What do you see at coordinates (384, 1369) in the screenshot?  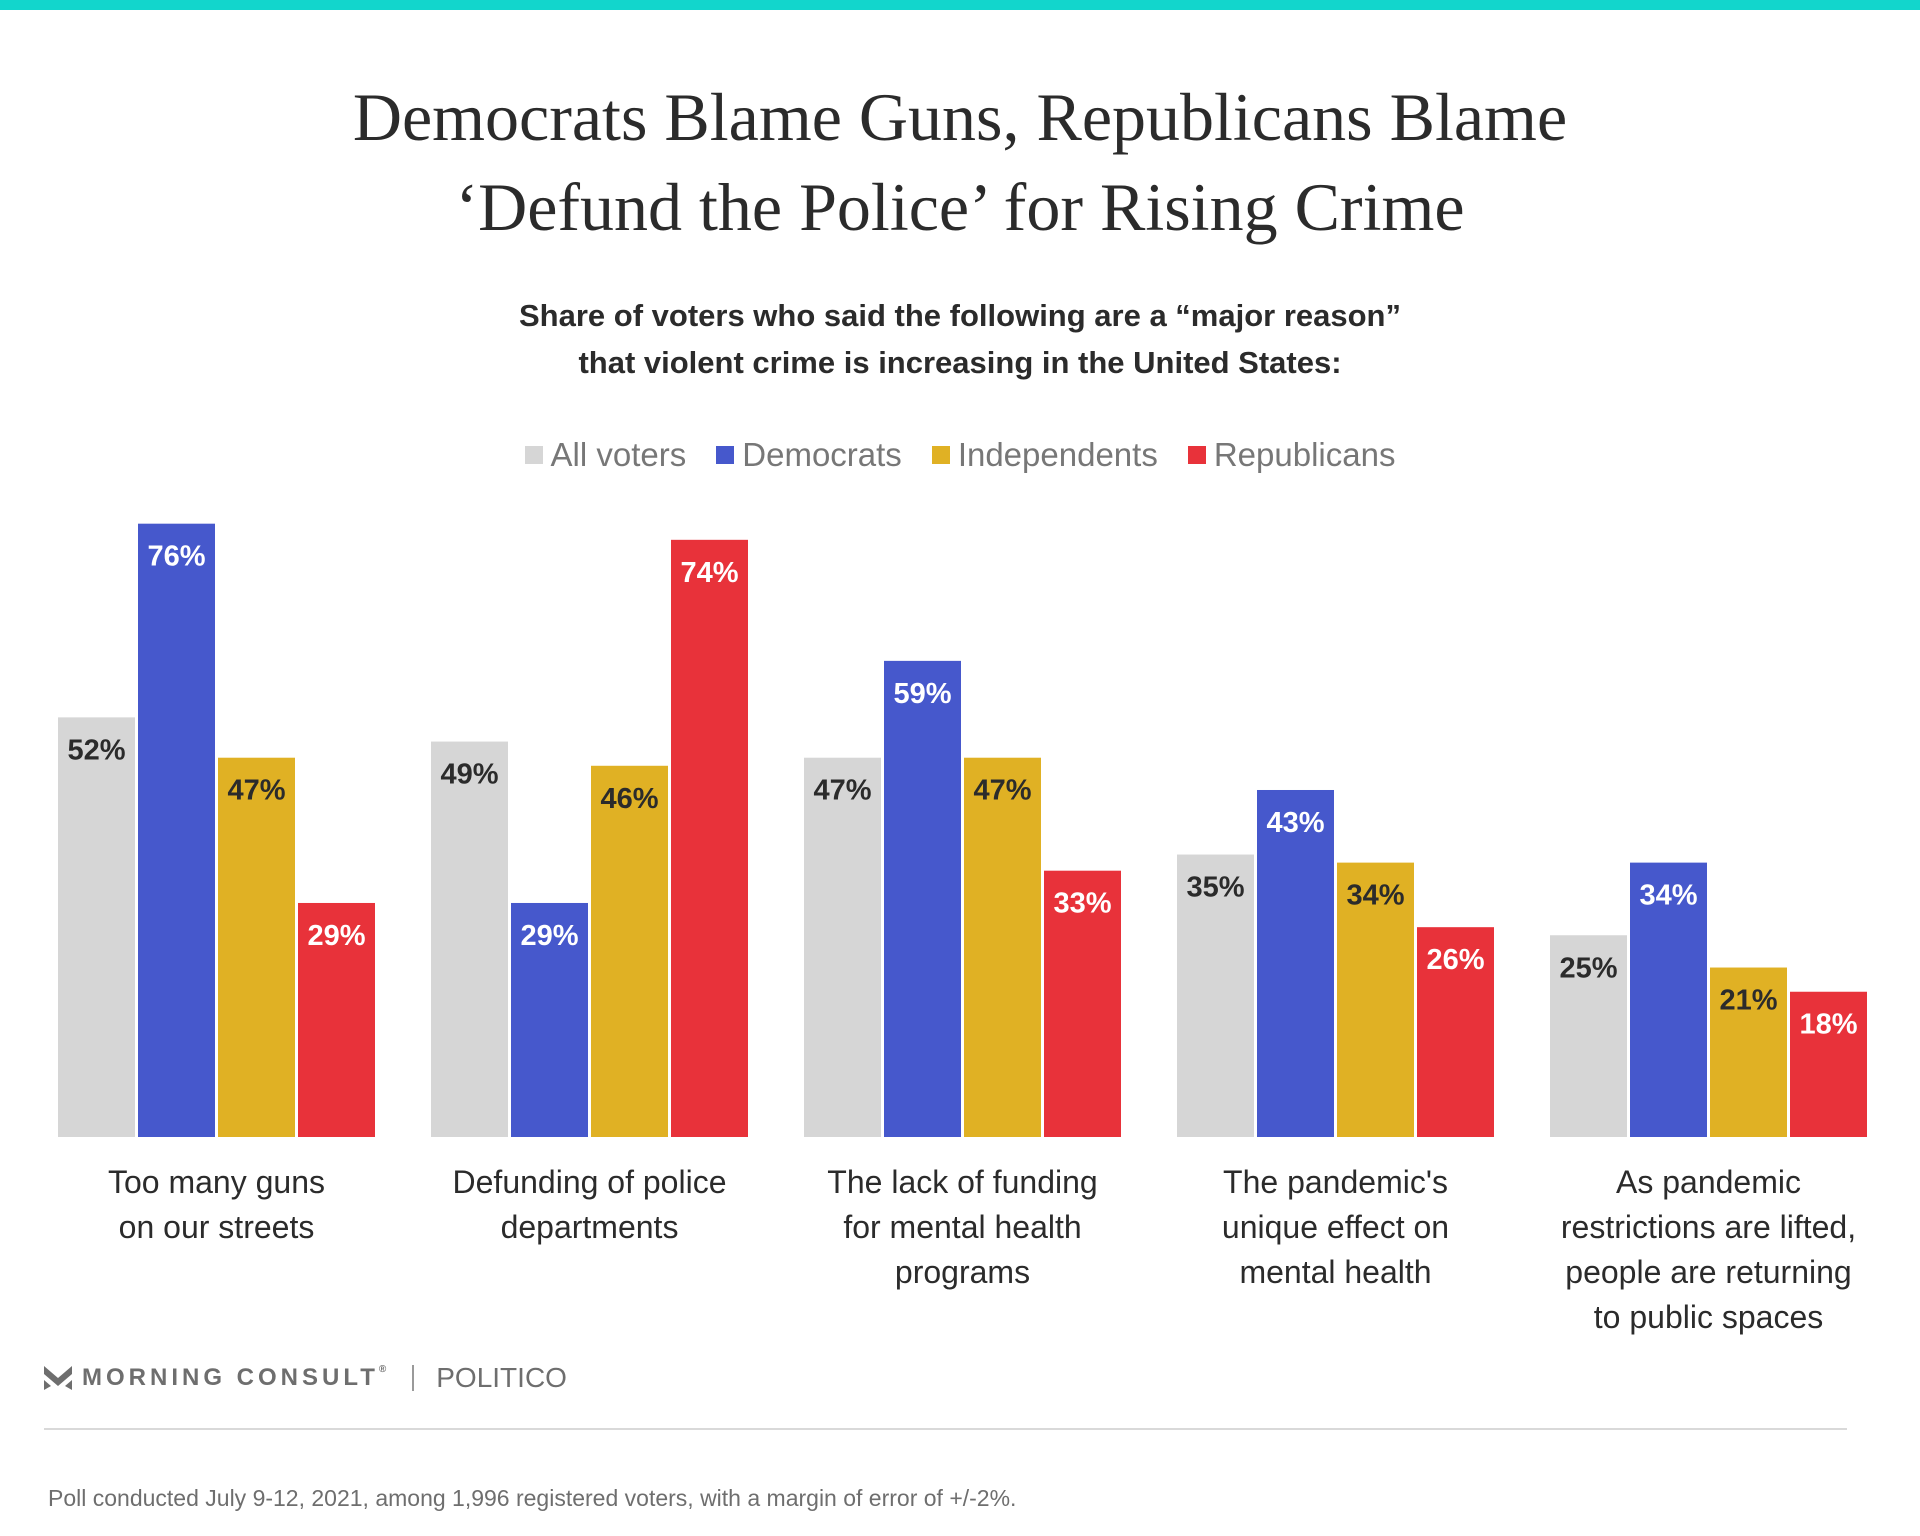 I see `registered-mark: ®` at bounding box center [384, 1369].